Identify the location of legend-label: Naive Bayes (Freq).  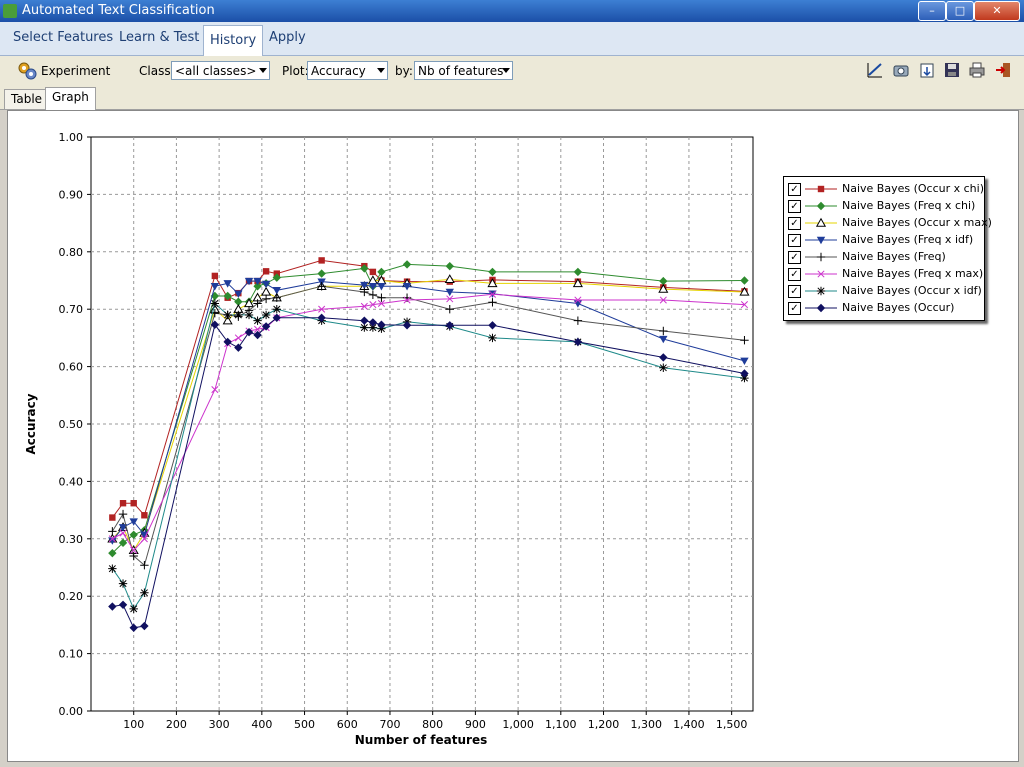
(894, 256).